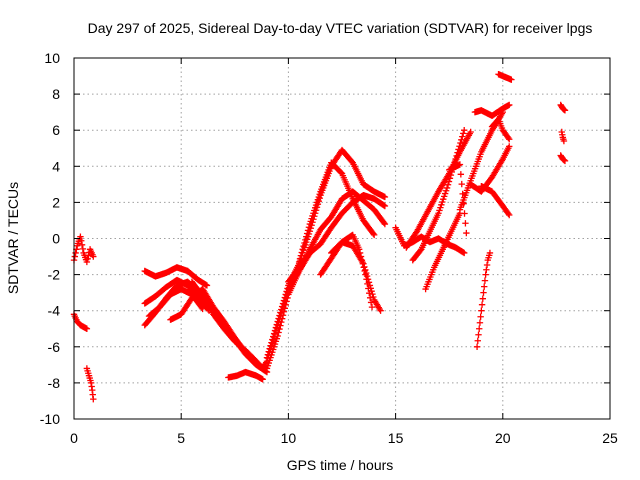  I want to click on y-tick-label: 8, so click(56, 94).